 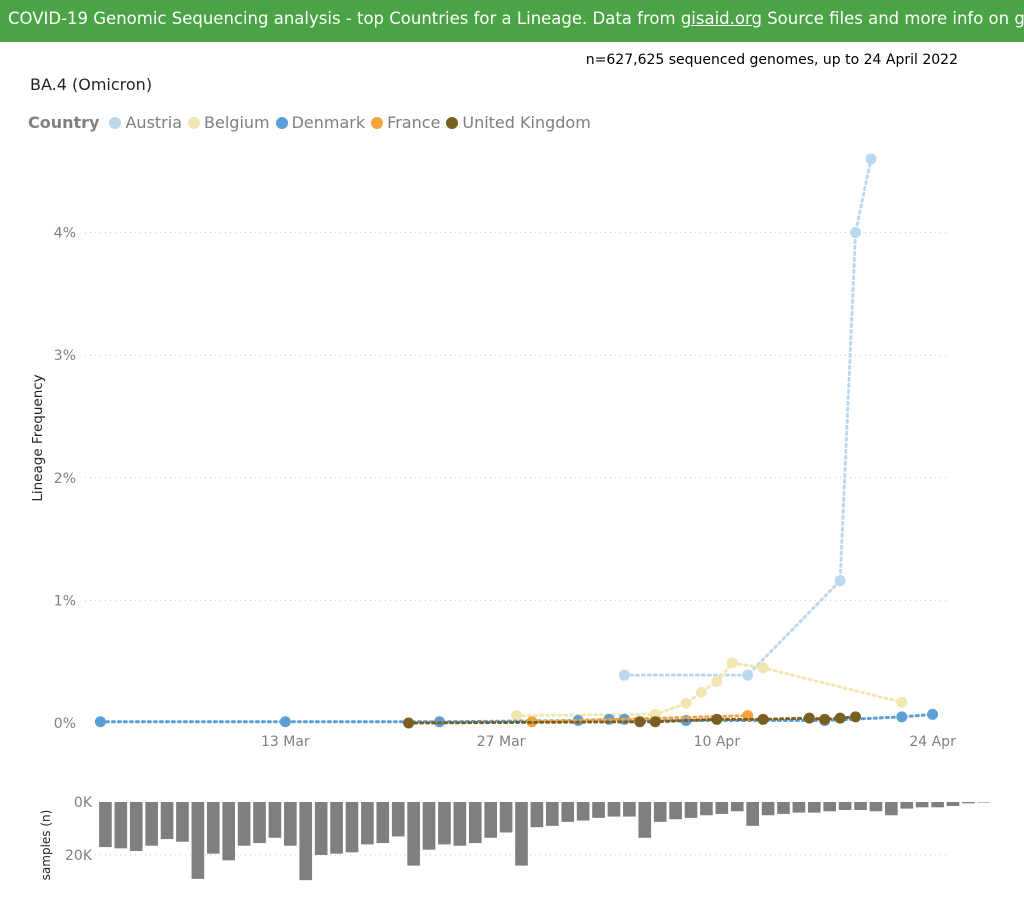 I want to click on series-united-kingdom, so click(x=632, y=720).